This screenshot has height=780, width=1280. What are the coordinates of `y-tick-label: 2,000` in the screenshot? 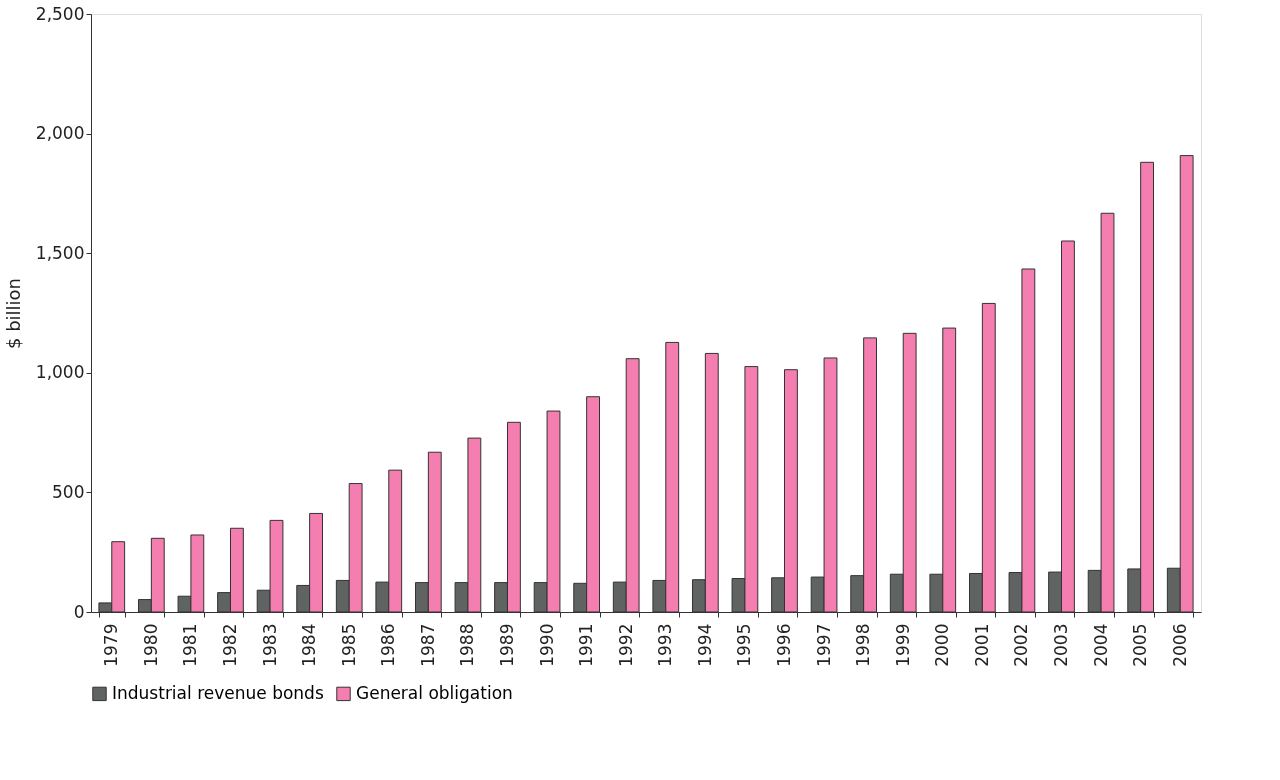 It's located at (60, 133).